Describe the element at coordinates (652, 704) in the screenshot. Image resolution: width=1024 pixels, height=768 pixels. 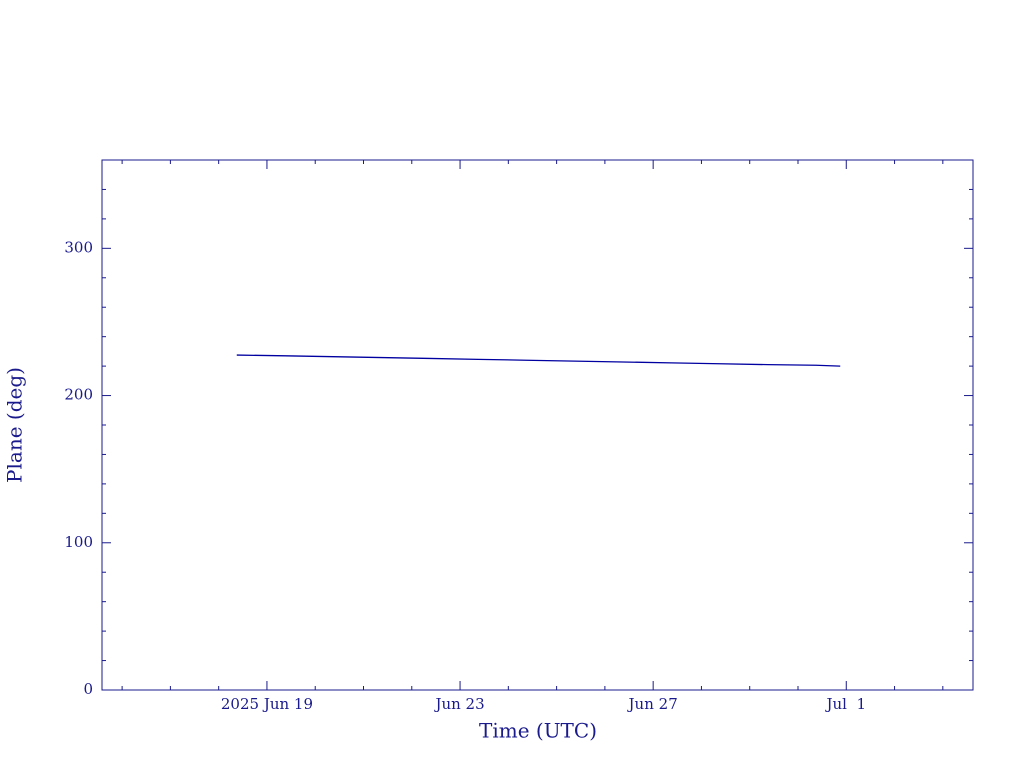
I see `x-tick-label: Jun 27` at that location.